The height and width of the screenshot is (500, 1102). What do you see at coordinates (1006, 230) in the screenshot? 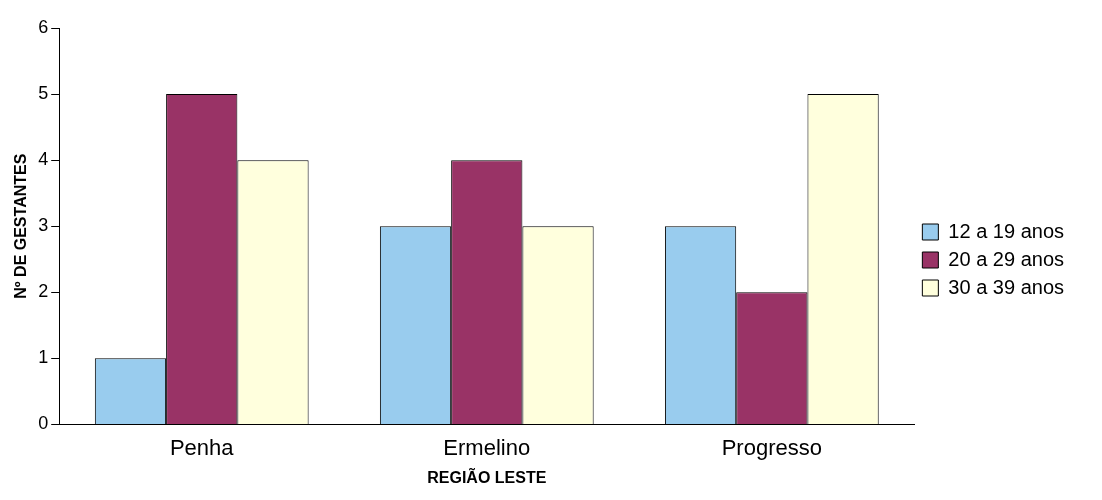
I see `legend-label: 12 a 19 anos` at bounding box center [1006, 230].